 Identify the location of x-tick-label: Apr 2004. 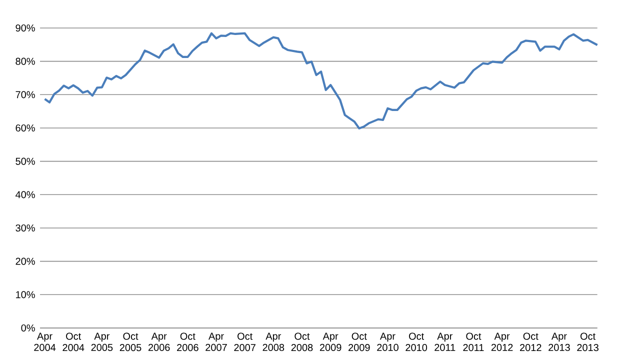
(45, 342).